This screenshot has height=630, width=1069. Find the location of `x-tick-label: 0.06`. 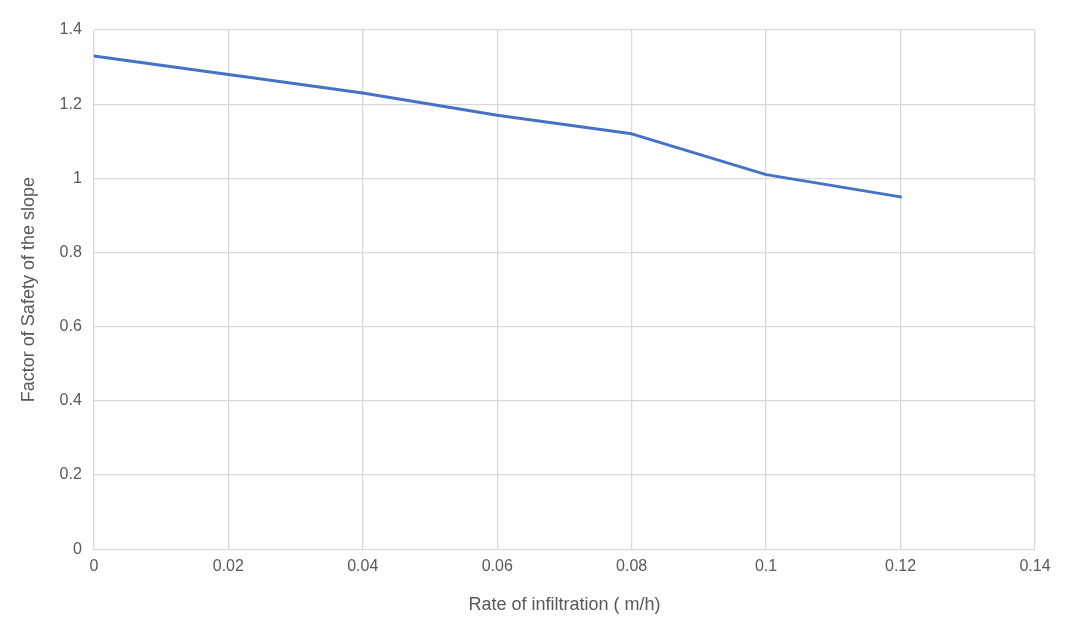

x-tick-label: 0.06 is located at coordinates (497, 566).